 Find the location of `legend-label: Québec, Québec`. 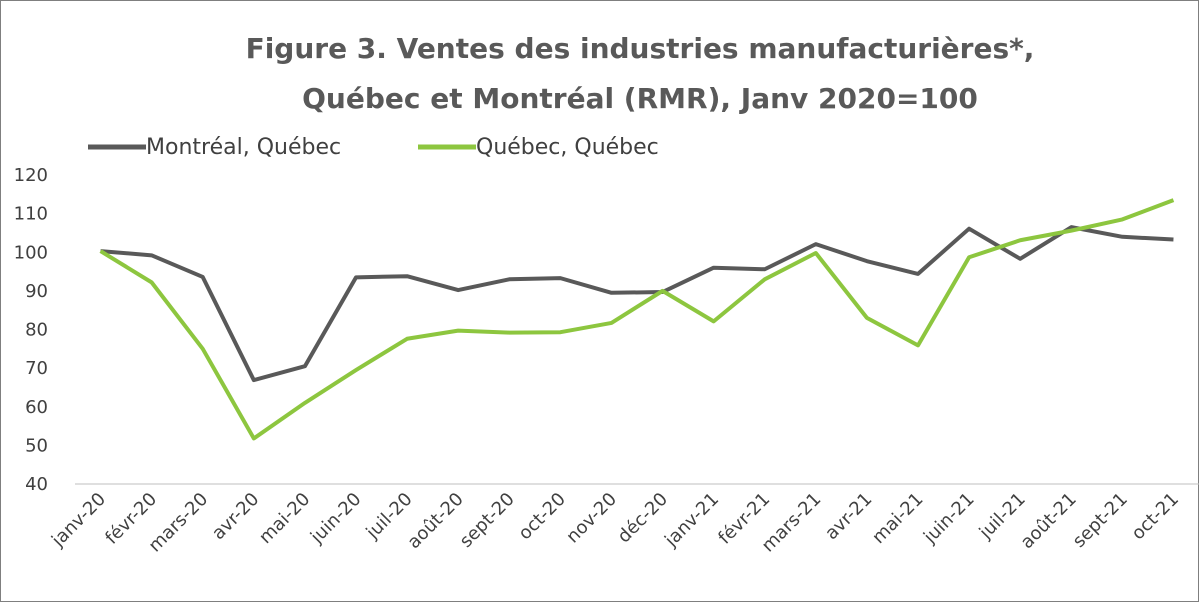

legend-label: Québec, Québec is located at coordinates (567, 147).